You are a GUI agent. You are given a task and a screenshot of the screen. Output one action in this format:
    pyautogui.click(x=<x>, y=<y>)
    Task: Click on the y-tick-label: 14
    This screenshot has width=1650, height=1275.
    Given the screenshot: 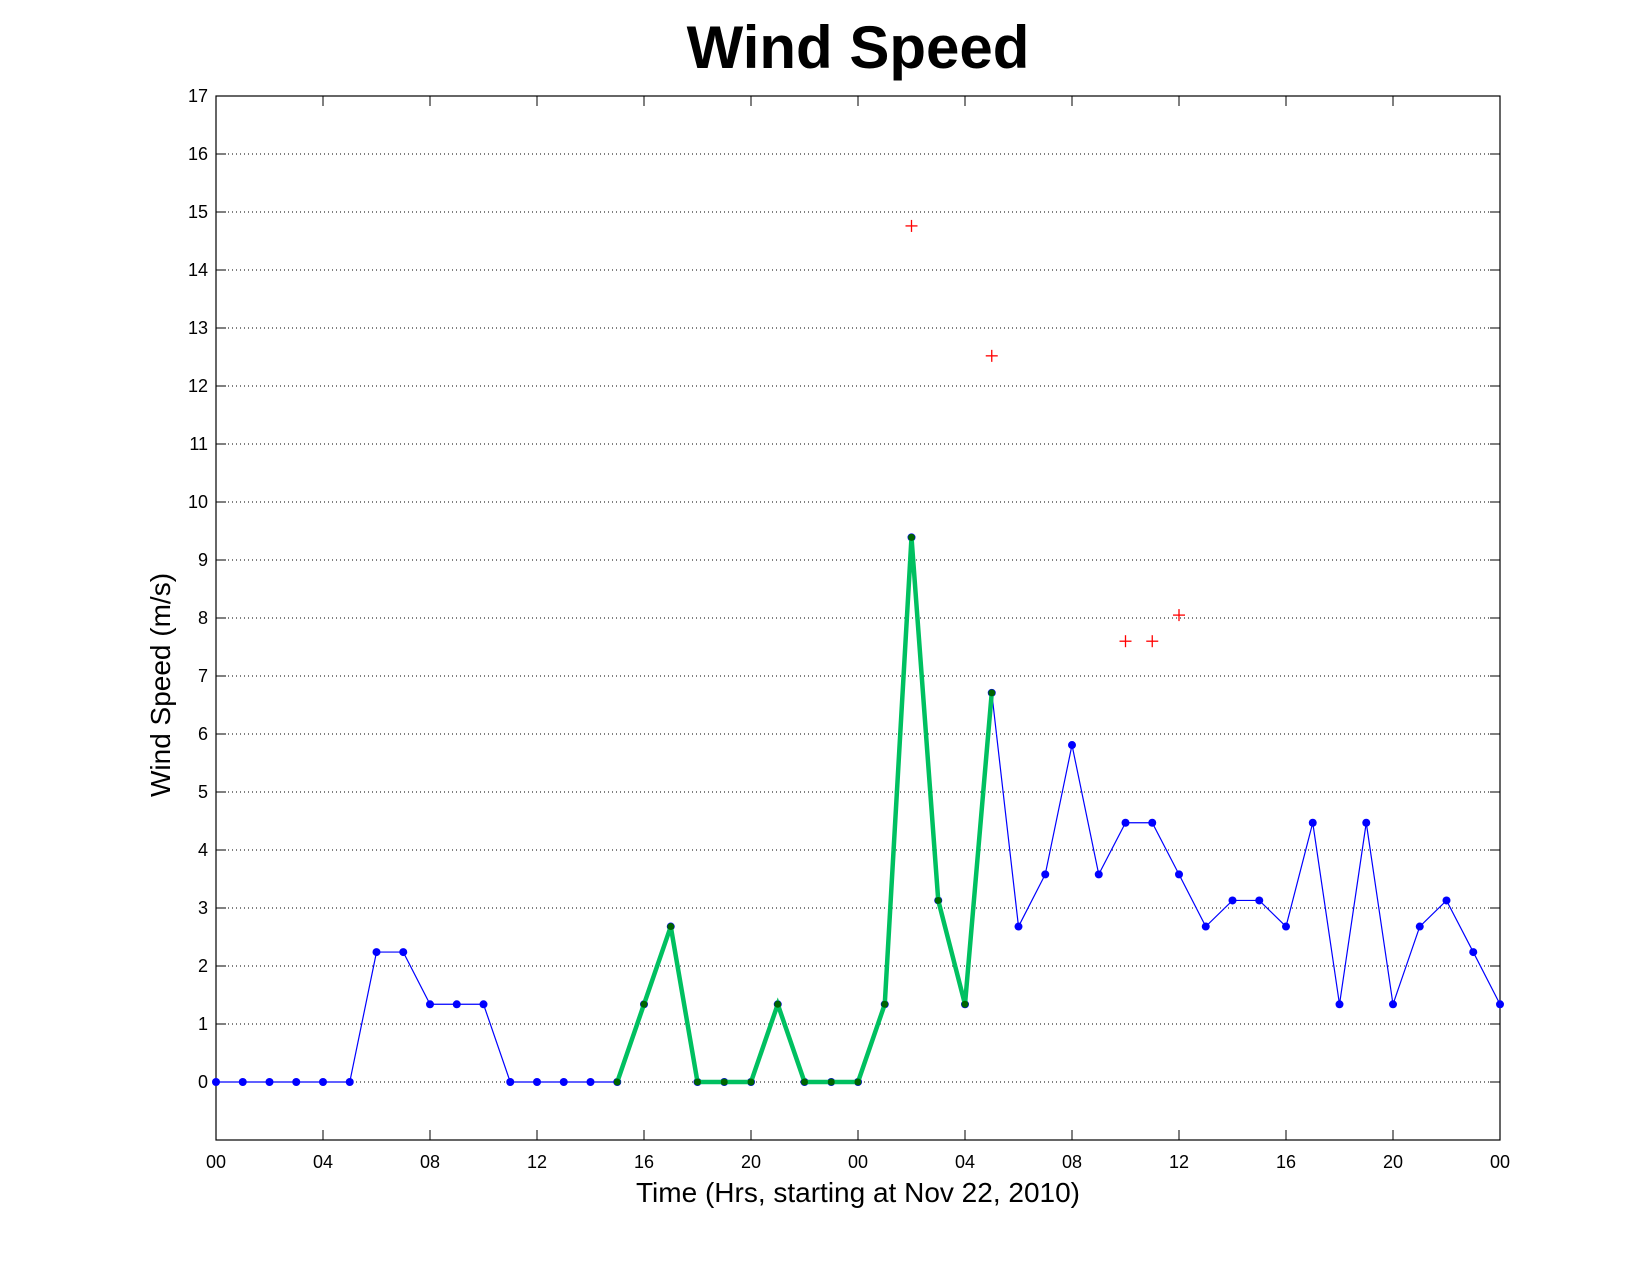 What is the action you would take?
    pyautogui.click(x=198, y=270)
    